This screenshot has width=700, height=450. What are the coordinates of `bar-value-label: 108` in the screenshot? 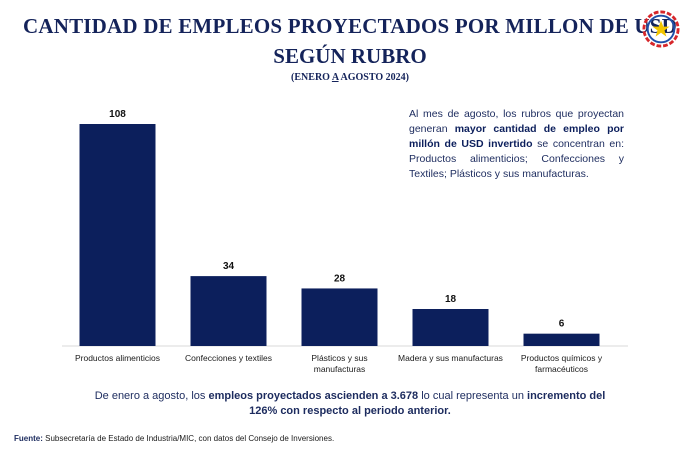 It's located at (117, 114).